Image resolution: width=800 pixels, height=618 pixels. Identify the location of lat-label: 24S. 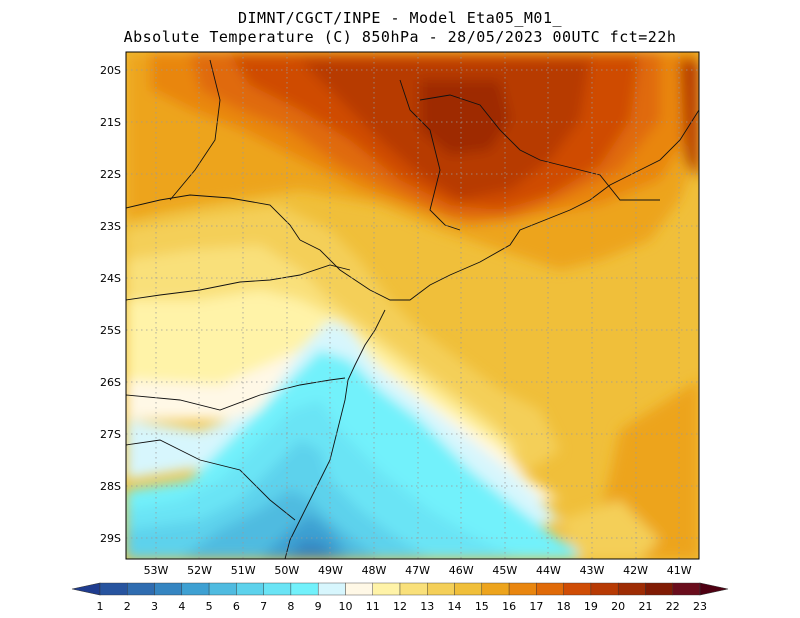
(110, 278).